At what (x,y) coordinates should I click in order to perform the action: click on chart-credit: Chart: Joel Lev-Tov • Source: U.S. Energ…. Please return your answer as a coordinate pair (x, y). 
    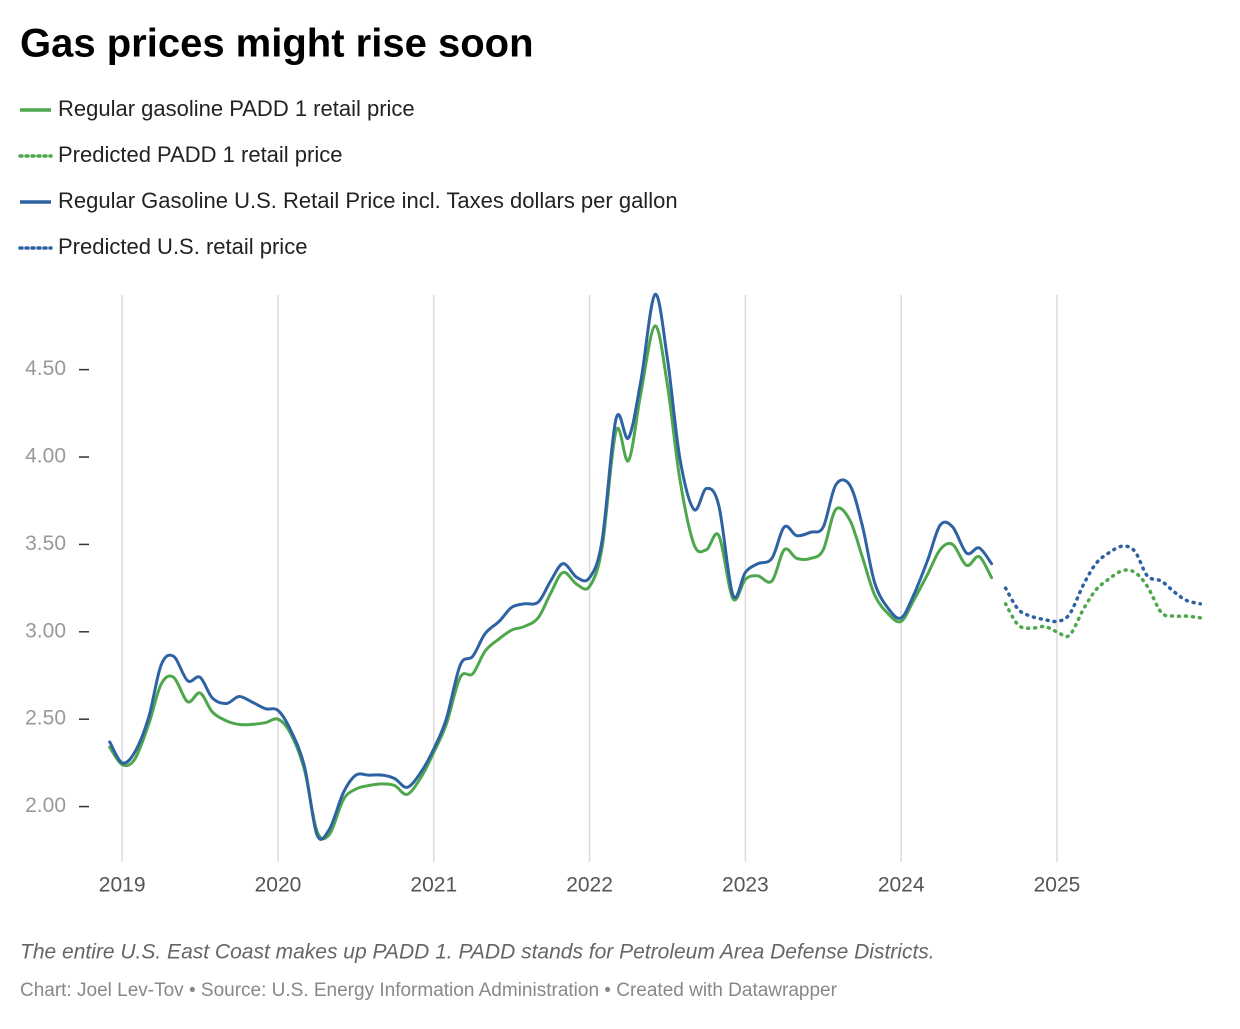
    Looking at the image, I should click on (429, 990).